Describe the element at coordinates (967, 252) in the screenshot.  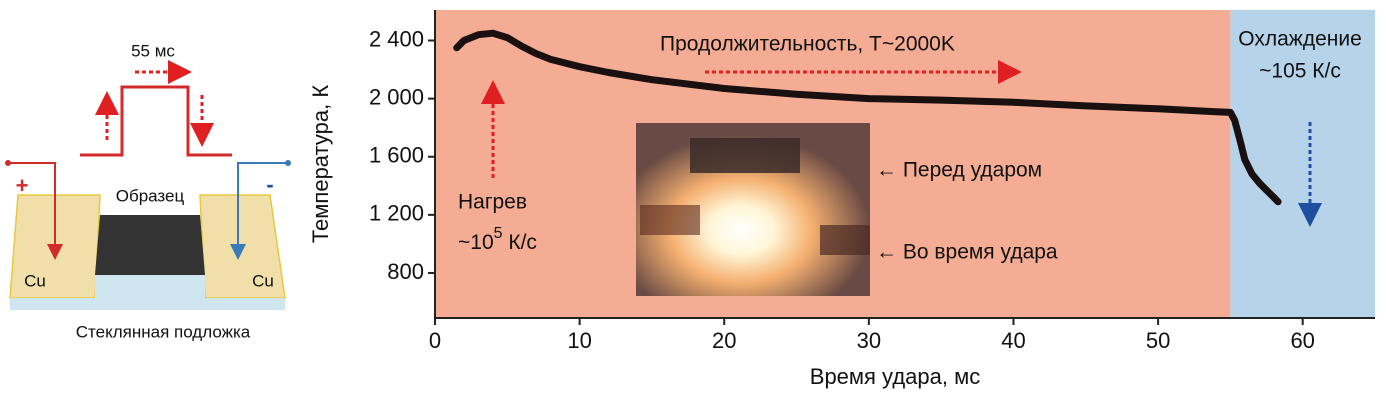
I see `photo-label: ← Во время удара` at that location.